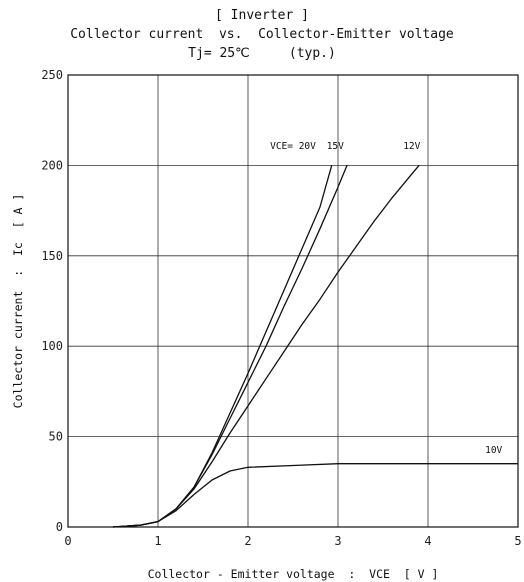 The image size is (524, 582). I want to click on curve-label: VCE= 20V, so click(293, 146).